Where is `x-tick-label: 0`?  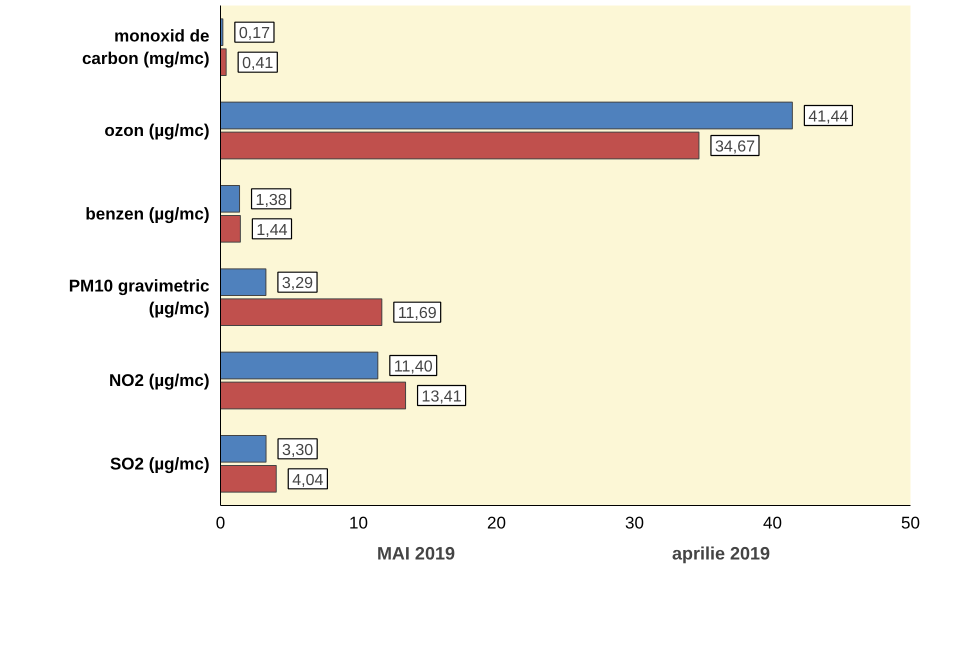
x-tick-label: 0 is located at coordinates (221, 523).